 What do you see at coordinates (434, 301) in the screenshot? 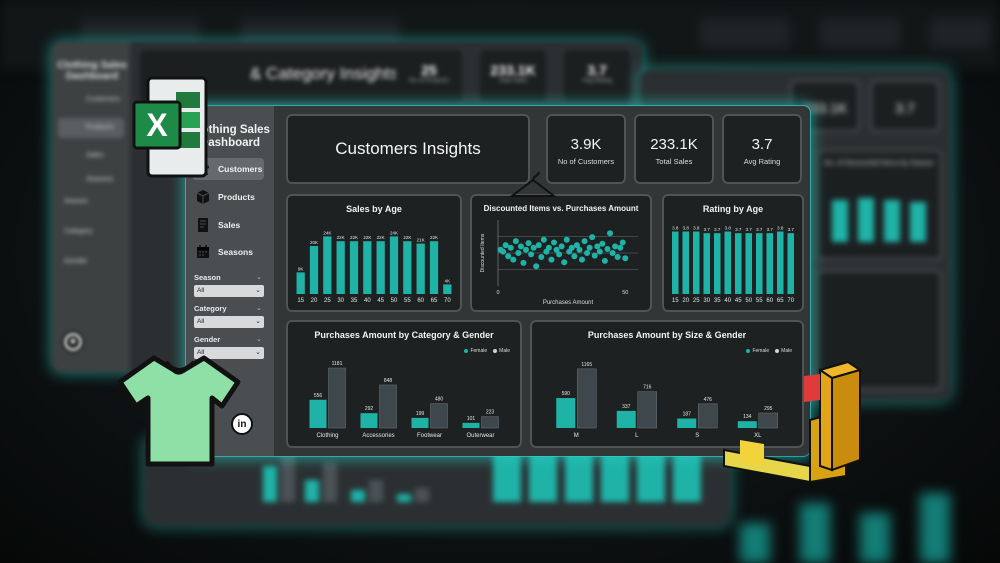
I see `tick-label: 65` at bounding box center [434, 301].